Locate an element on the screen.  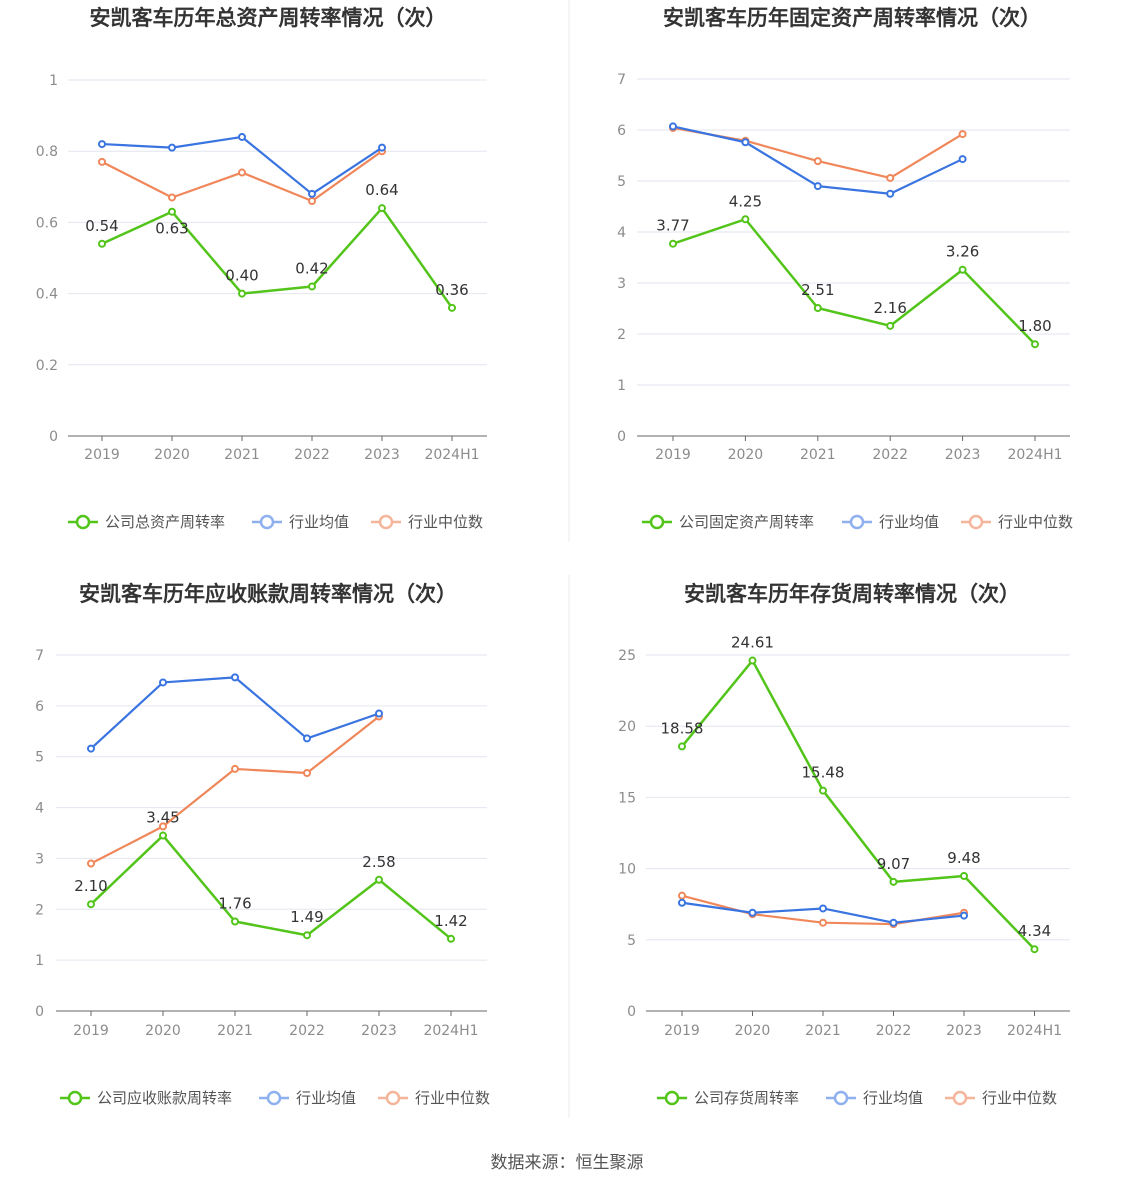
legend-label: 行业中位数 is located at coordinates (1035, 522).